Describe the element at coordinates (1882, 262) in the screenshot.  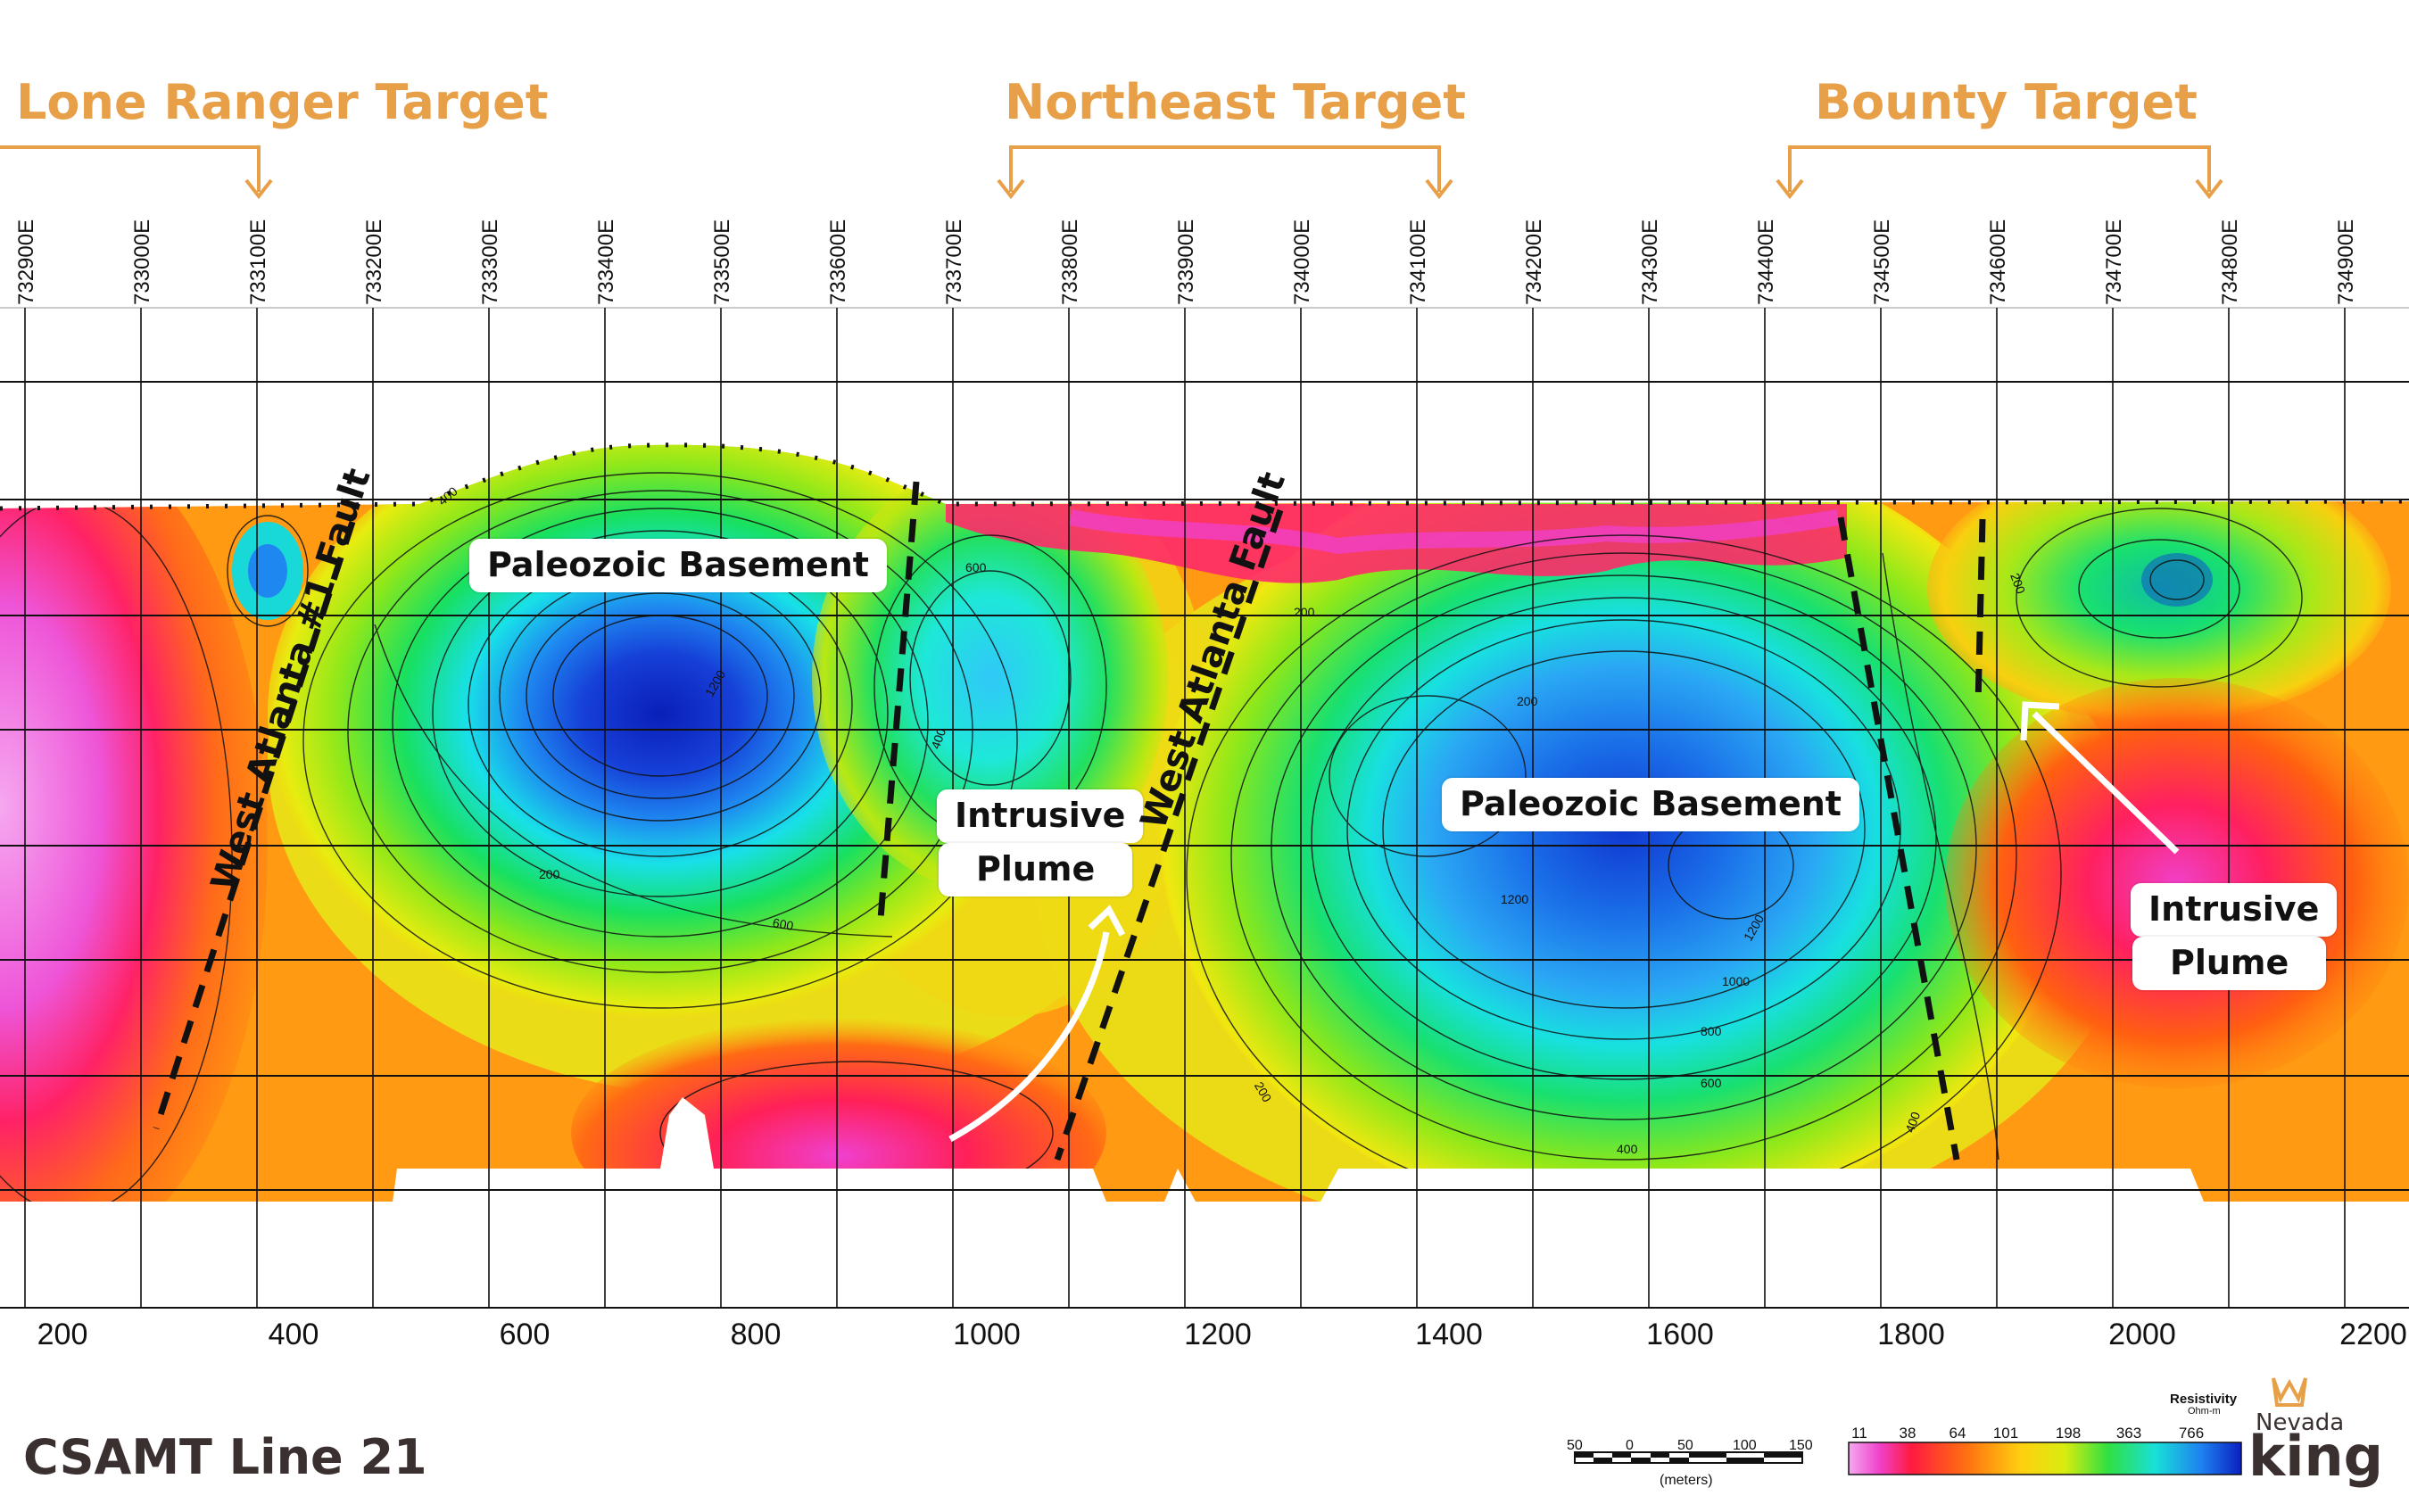
I see `easting-label: 734500E` at that location.